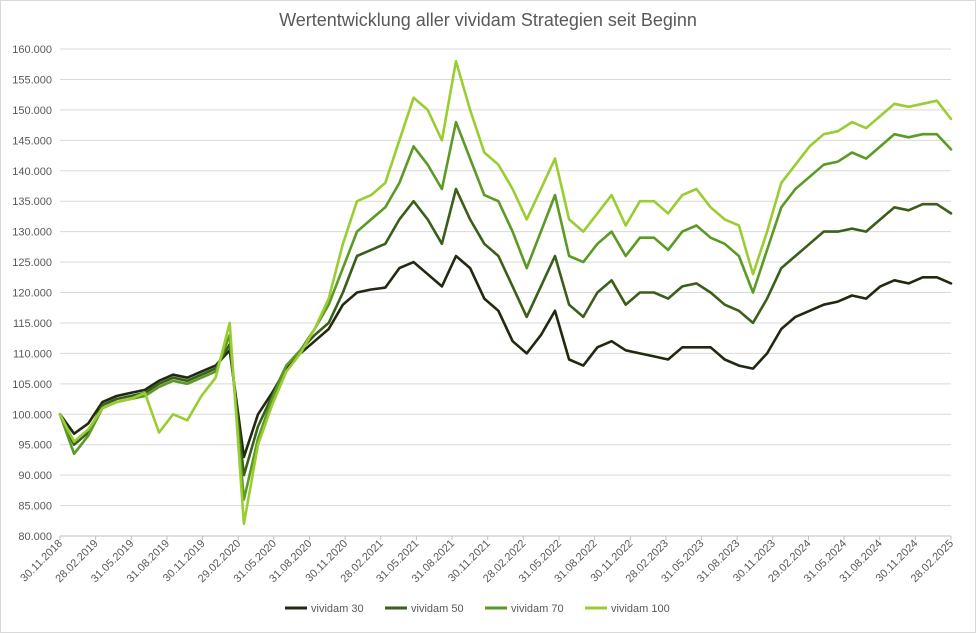 The image size is (976, 633). What do you see at coordinates (32, 385) in the screenshot?
I see `y-tick-label: 105.000` at bounding box center [32, 385].